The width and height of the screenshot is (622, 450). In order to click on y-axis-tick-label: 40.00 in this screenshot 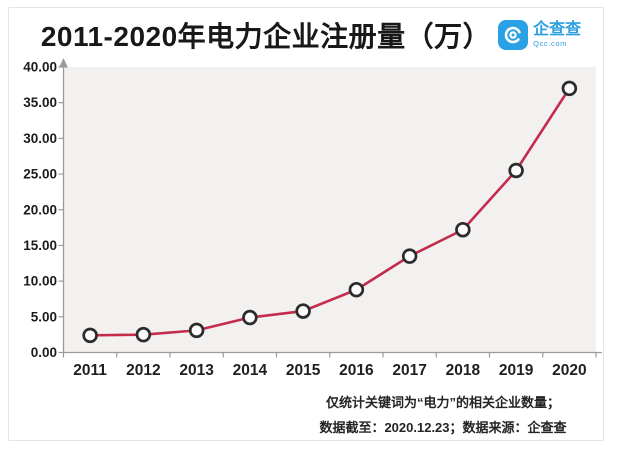, I will do `click(40, 67)`.